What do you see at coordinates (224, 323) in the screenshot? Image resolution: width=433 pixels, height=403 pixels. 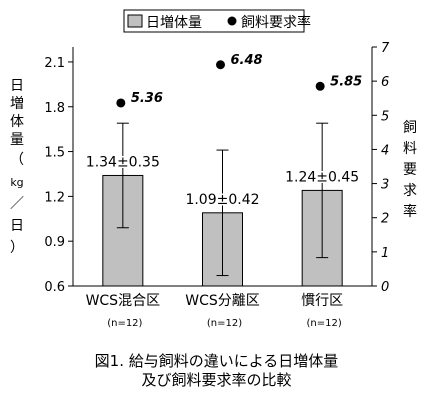 I see `x-category-note-1: (n=12)` at bounding box center [224, 323].